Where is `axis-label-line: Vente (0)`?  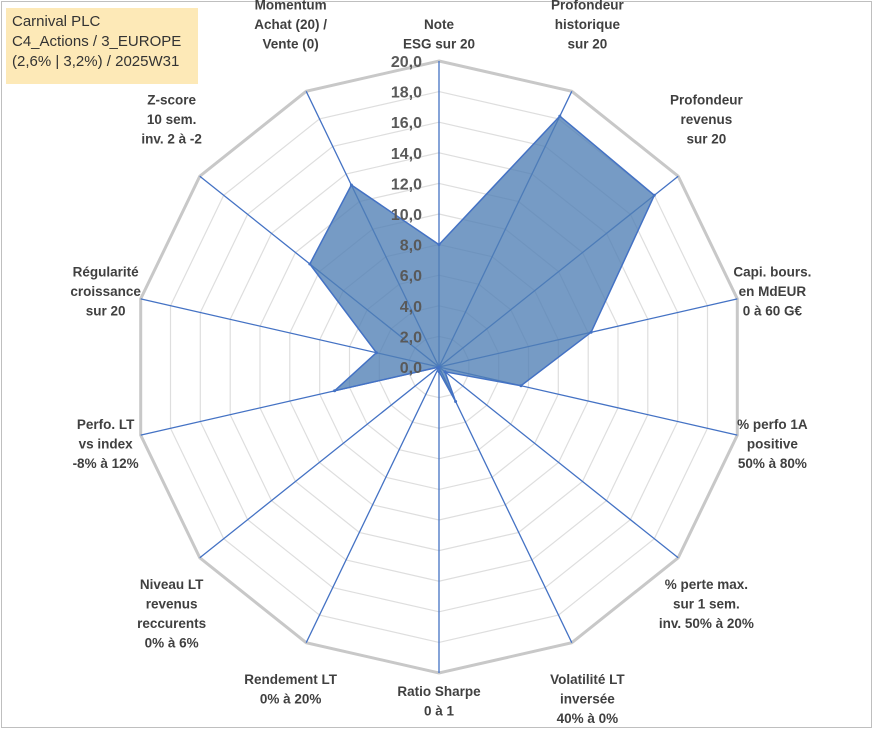 axis-label-line: Vente (0) is located at coordinates (290, 43).